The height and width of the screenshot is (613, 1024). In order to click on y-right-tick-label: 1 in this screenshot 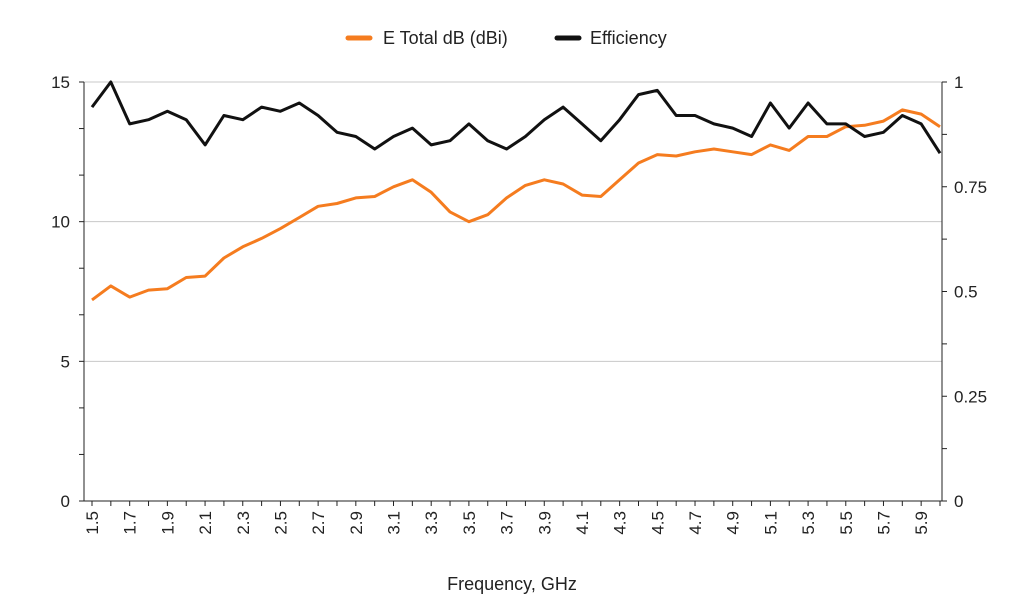, I will do `click(958, 82)`.